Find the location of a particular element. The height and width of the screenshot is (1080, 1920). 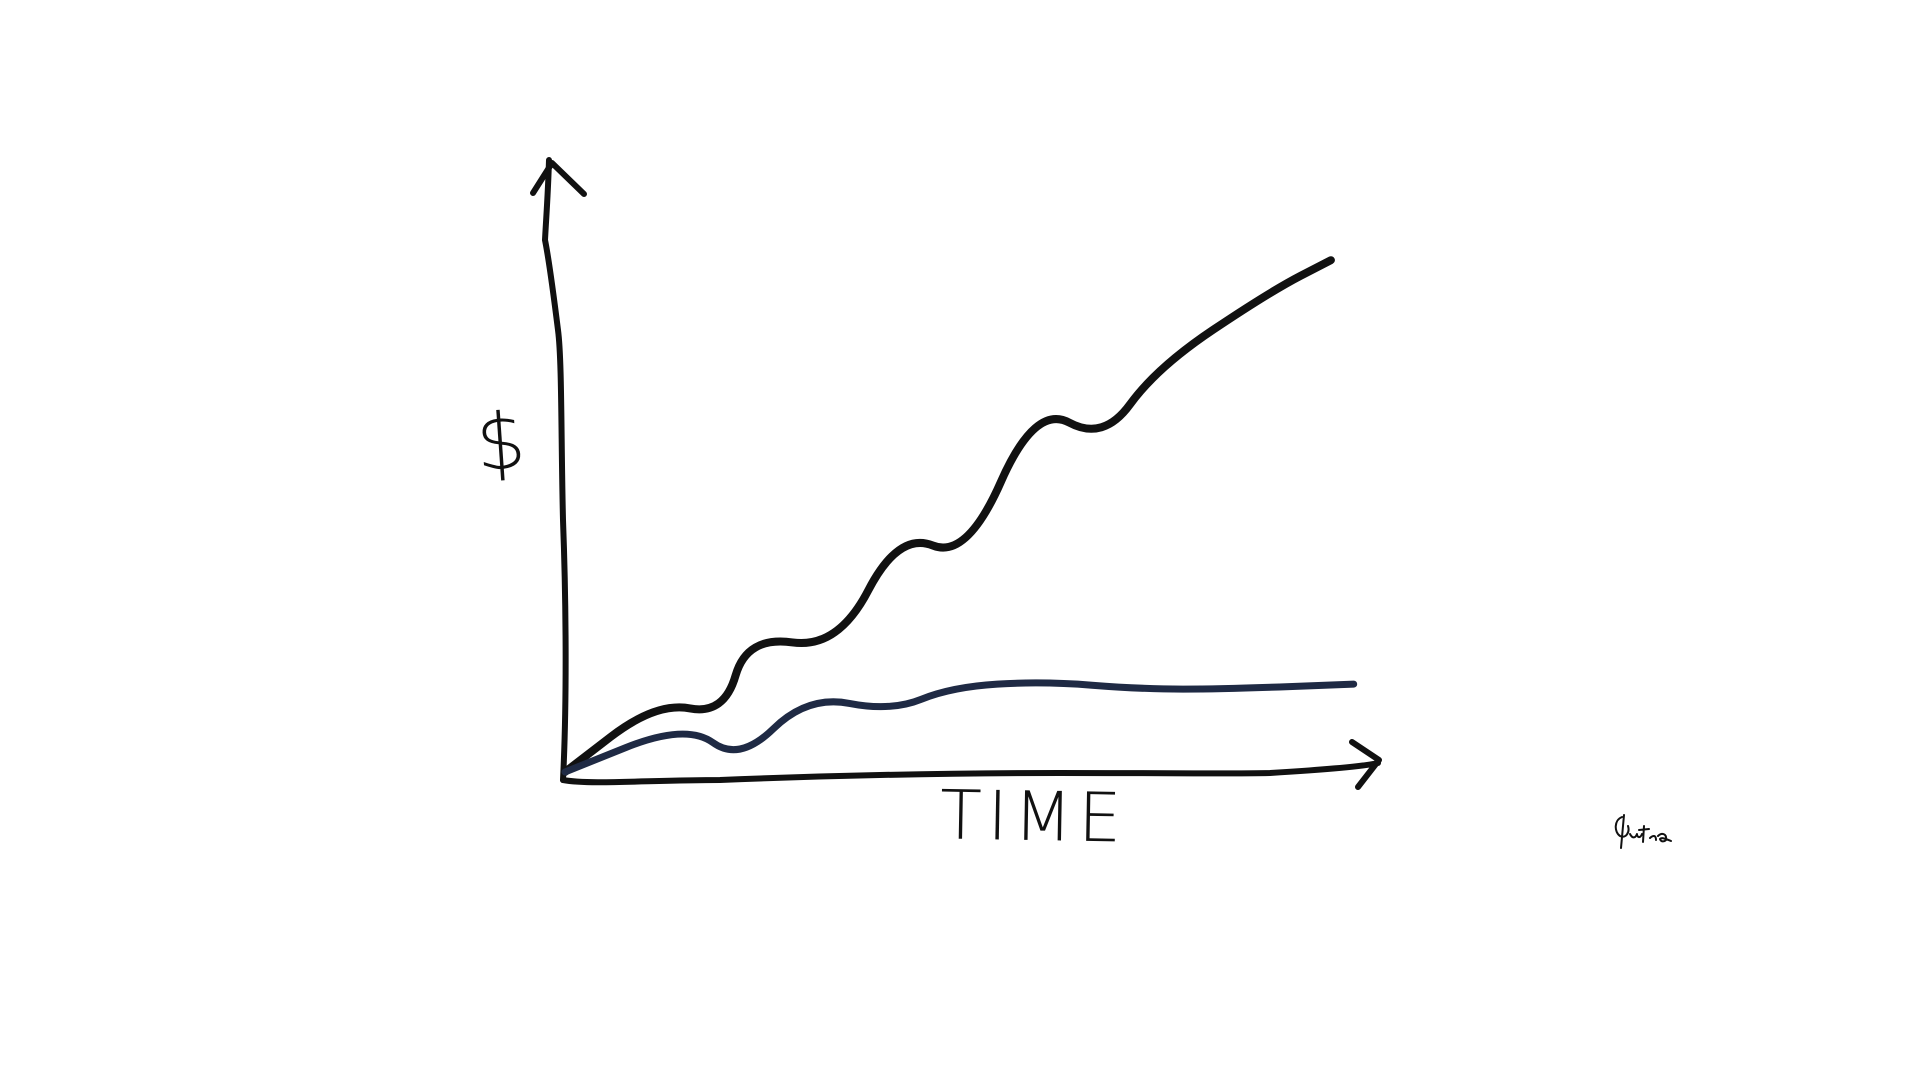

y-axis-arrowhead is located at coordinates (558, 178).